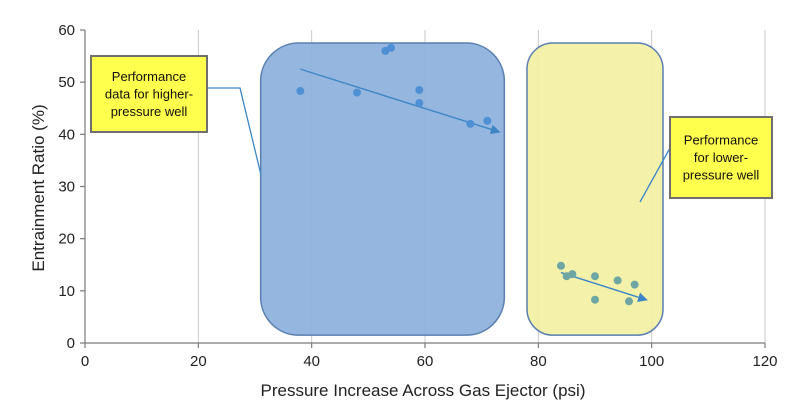 The width and height of the screenshot is (800, 418). Describe the element at coordinates (198, 361) in the screenshot. I see `x-tick-label: 20` at that location.